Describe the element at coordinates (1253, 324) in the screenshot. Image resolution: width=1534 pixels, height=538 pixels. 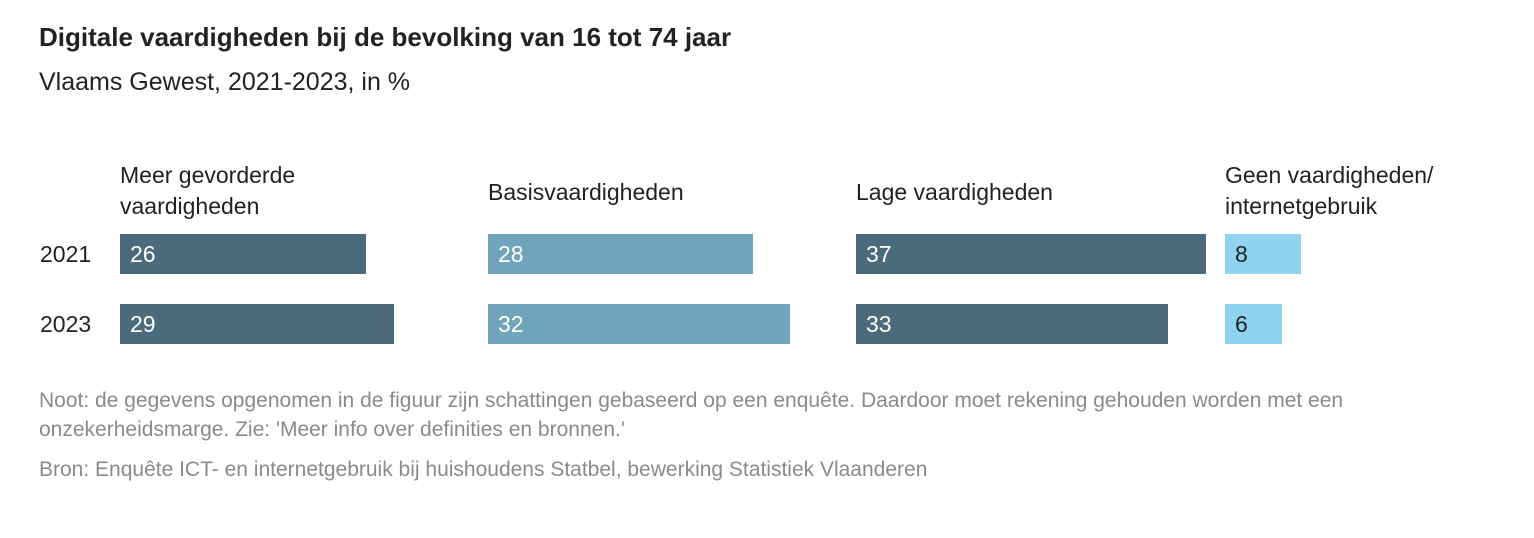
I see `bar-3-2023` at that location.